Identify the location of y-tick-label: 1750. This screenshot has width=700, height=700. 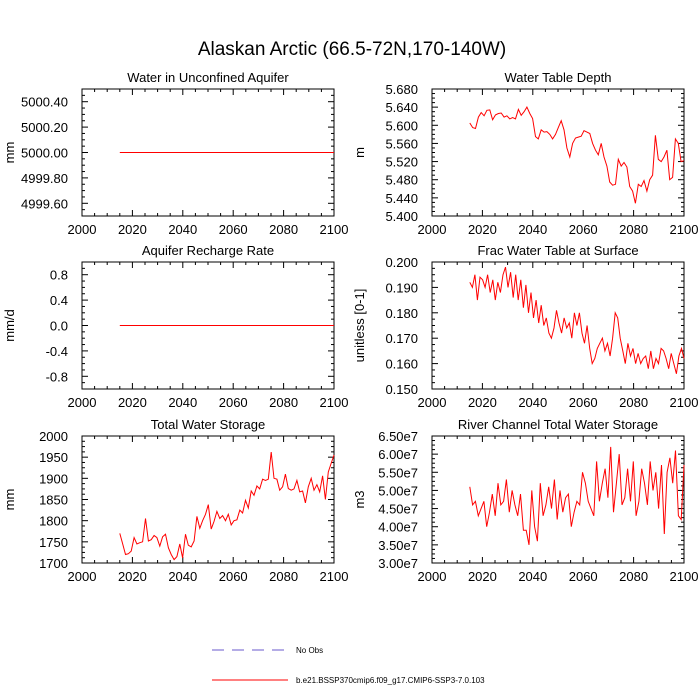
(53, 542).